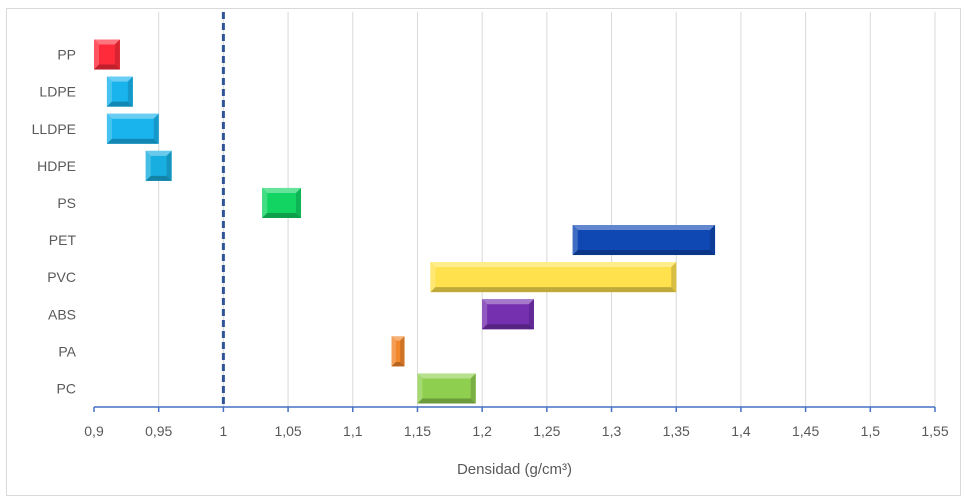  Describe the element at coordinates (67, 351) in the screenshot. I see `y-tick-label: PA` at that location.